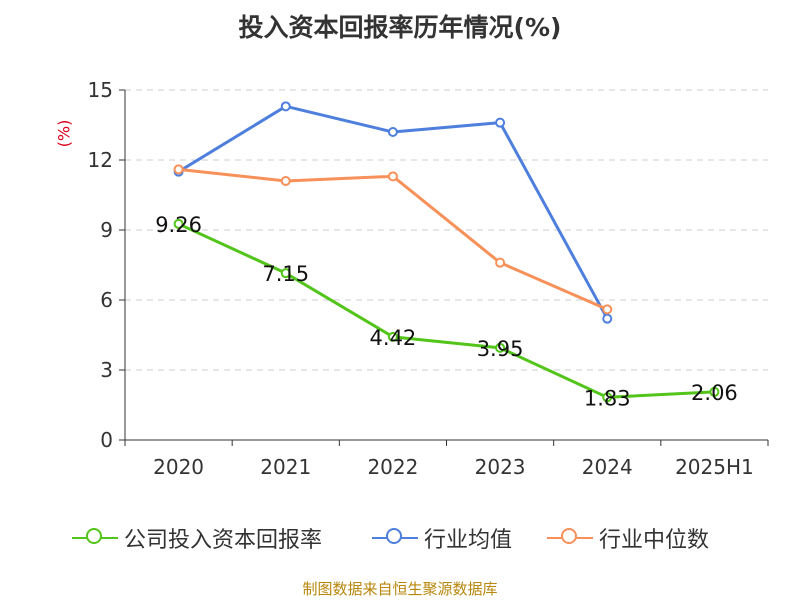 This screenshot has width=800, height=600. I want to click on y-tick-label: 15, so click(100, 90).